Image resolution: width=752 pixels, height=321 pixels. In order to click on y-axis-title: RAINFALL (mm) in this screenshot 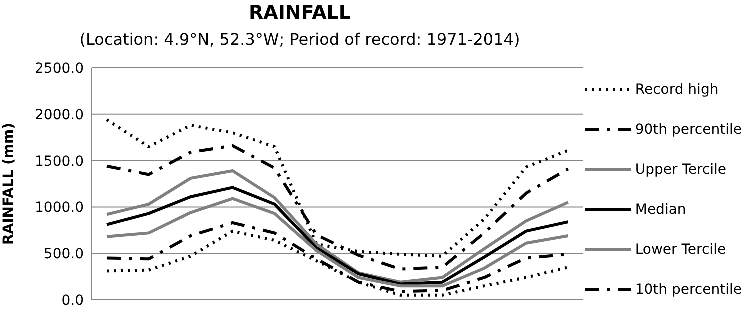, I will do `click(8, 184)`.